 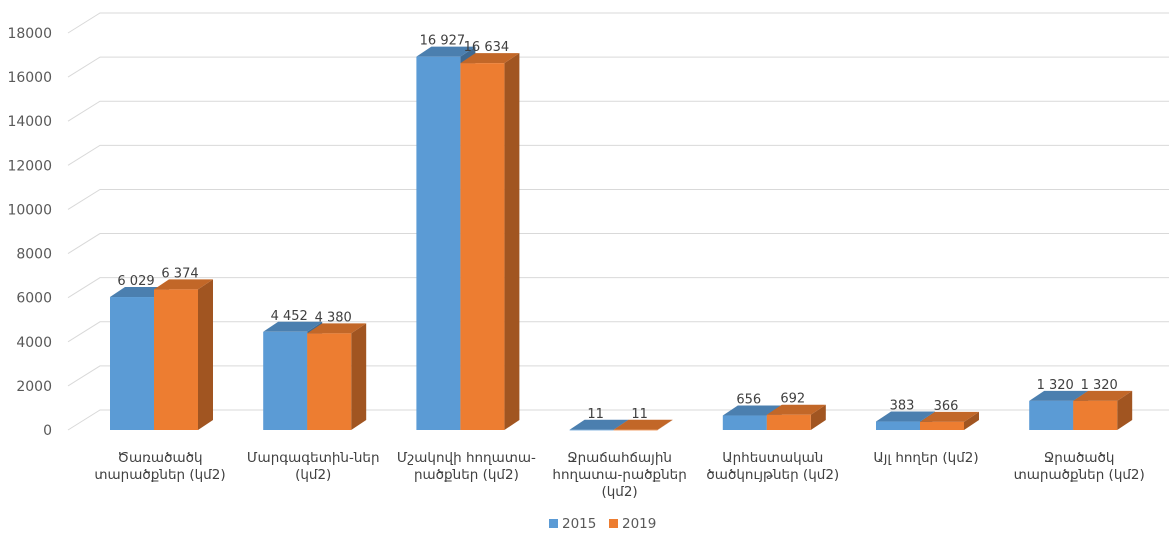 I want to click on legend: 2015 2019, so click(x=602, y=524).